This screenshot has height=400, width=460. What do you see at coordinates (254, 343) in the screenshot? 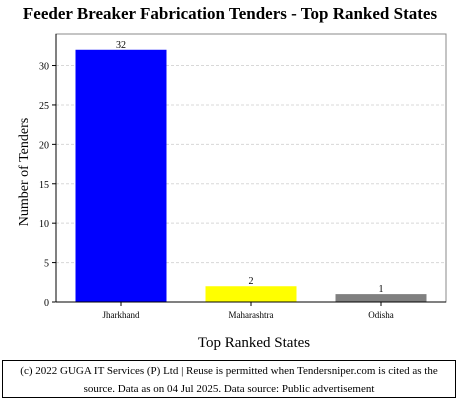
I see `x-axis-title: Top Ranked States` at bounding box center [254, 343].